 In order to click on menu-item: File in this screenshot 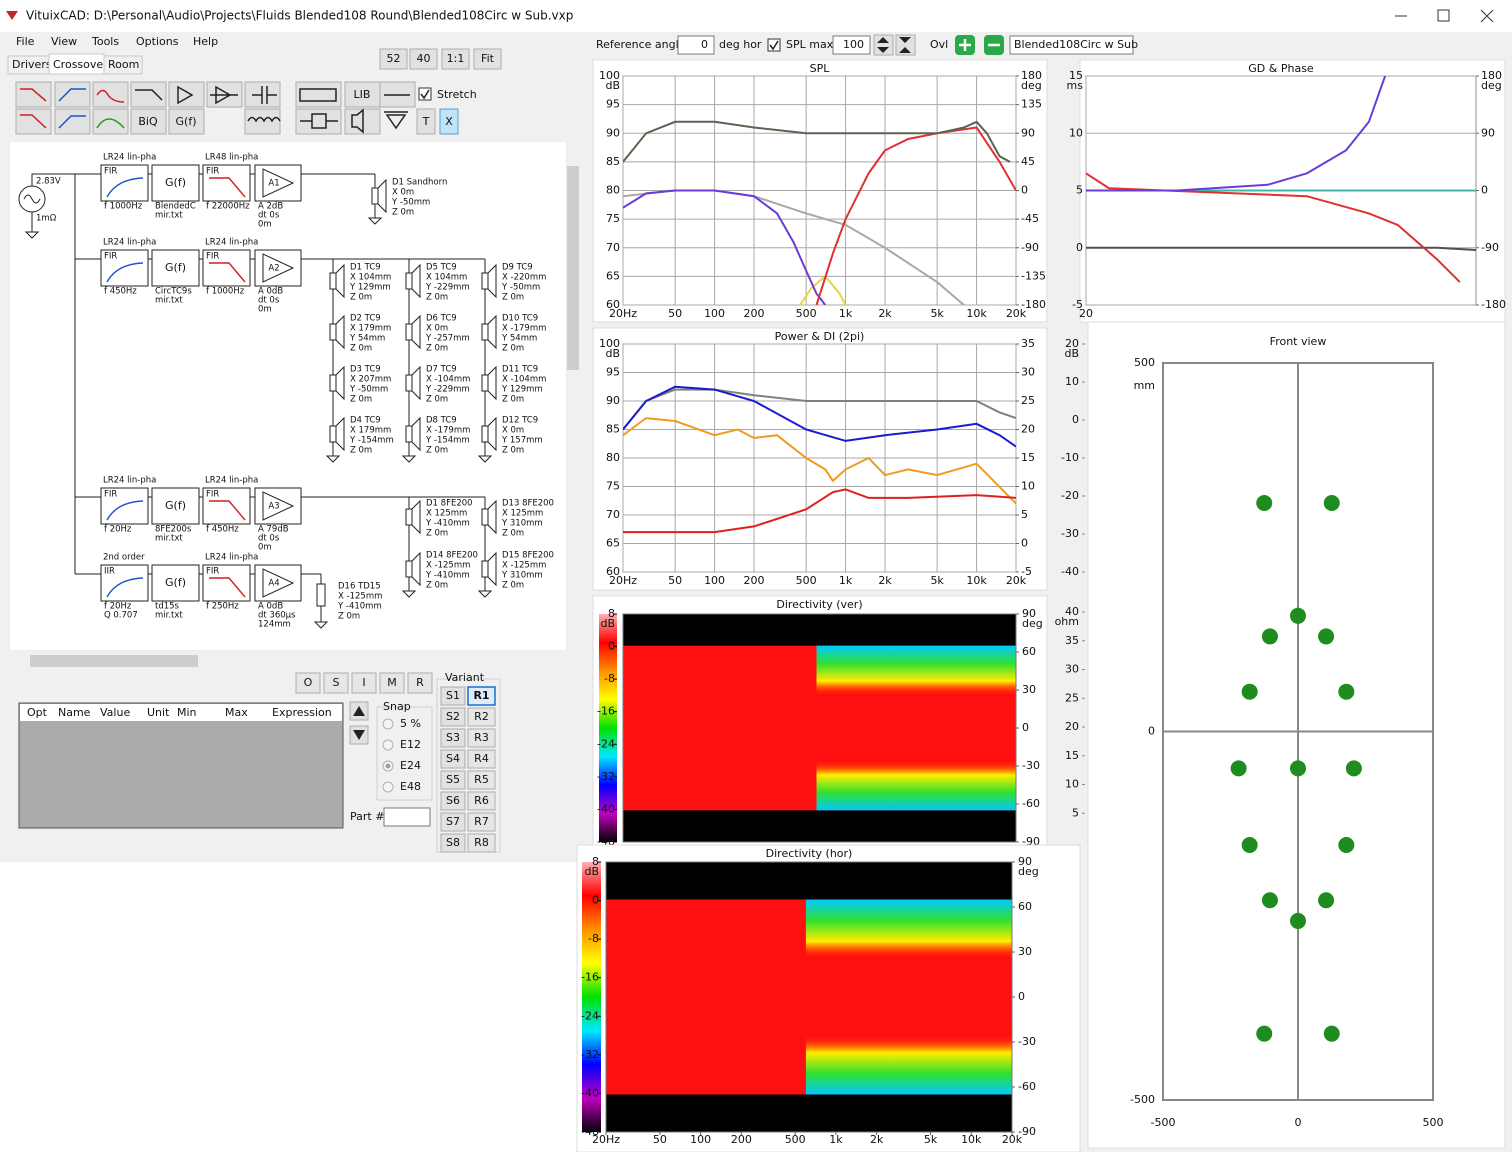, I will do `click(25, 41)`.